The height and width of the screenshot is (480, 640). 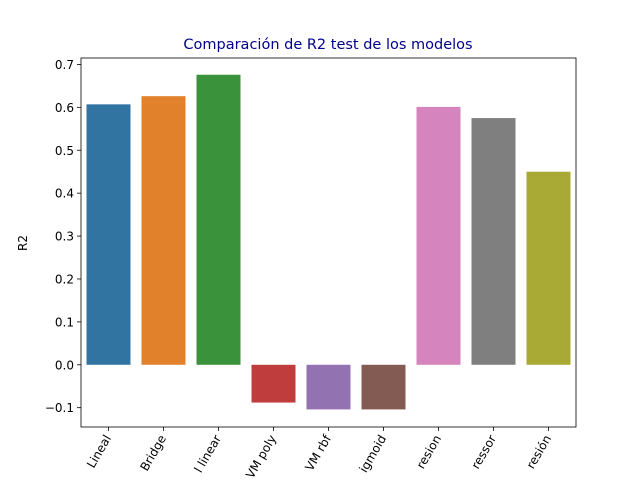 What do you see at coordinates (64, 65) in the screenshot?
I see `y-tick-label-8: 0.7` at bounding box center [64, 65].